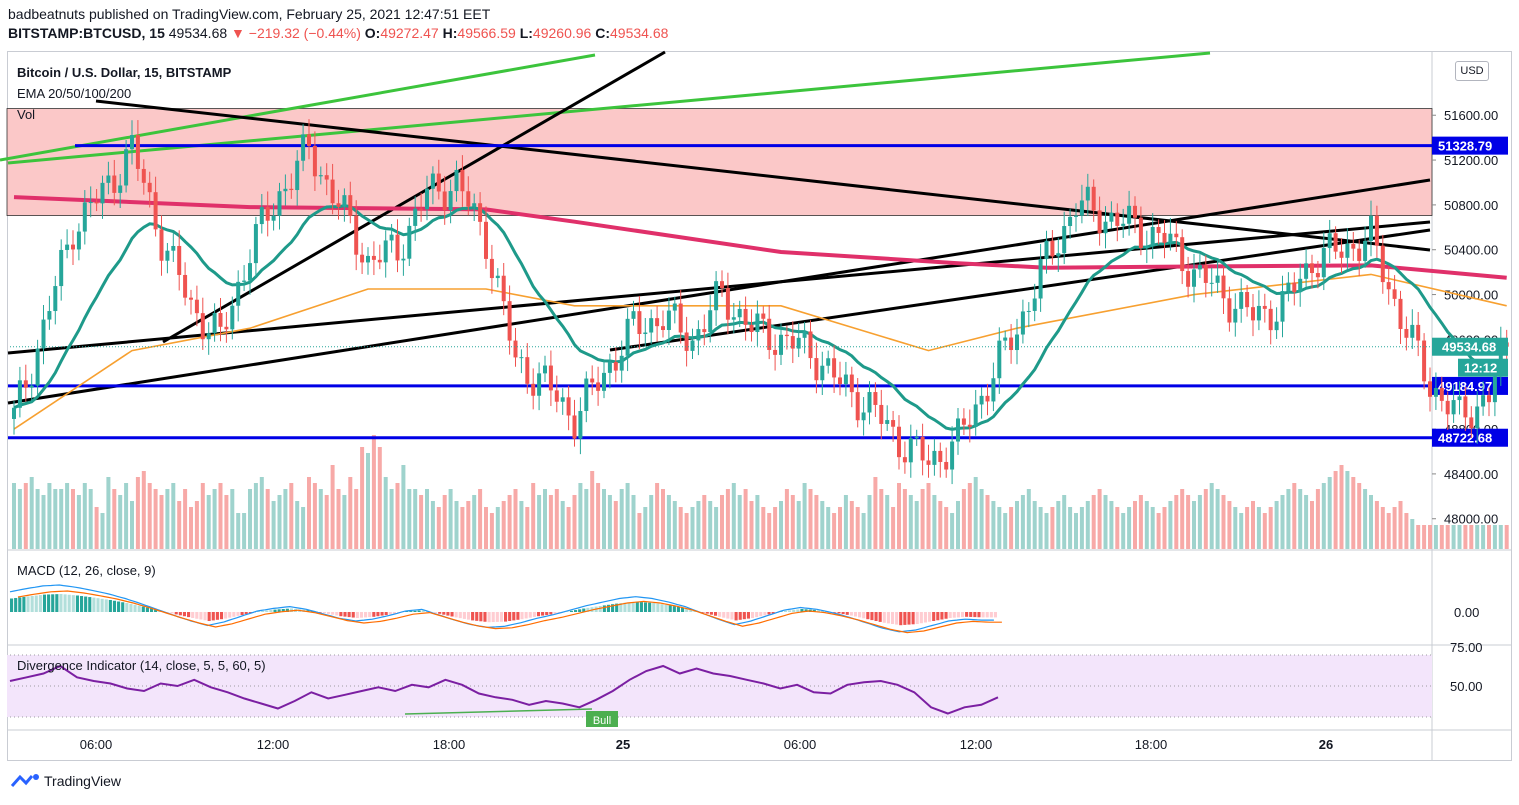 Image resolution: width=1519 pixels, height=805 pixels. I want to click on divergence-line, so click(504, 689).